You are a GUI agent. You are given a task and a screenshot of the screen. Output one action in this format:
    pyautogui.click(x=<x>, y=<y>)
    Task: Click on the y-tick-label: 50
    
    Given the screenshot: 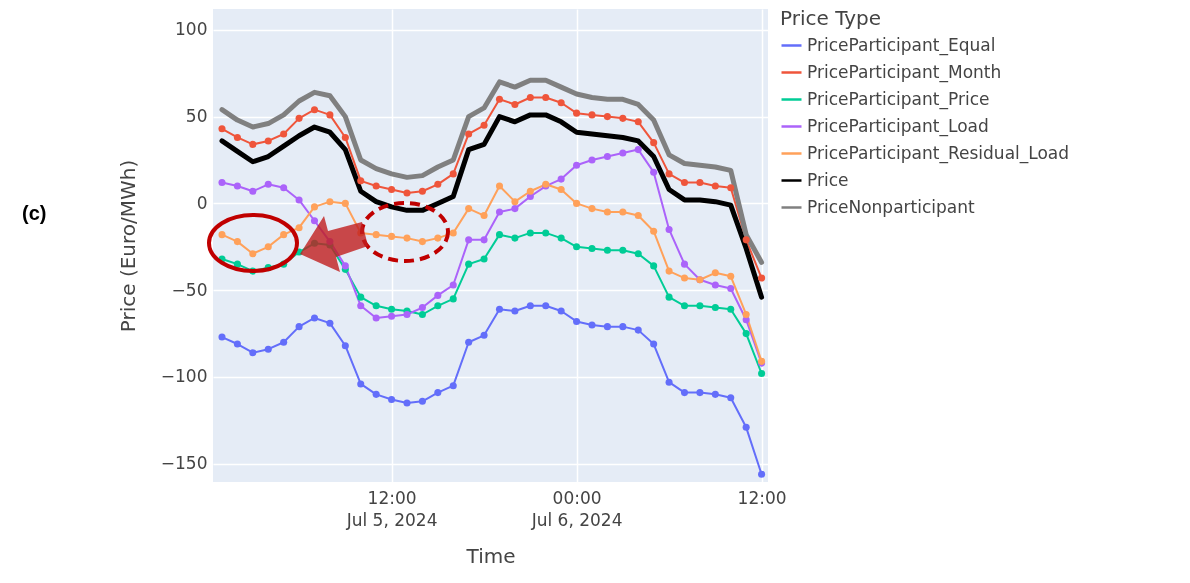 What is the action you would take?
    pyautogui.click(x=196, y=116)
    